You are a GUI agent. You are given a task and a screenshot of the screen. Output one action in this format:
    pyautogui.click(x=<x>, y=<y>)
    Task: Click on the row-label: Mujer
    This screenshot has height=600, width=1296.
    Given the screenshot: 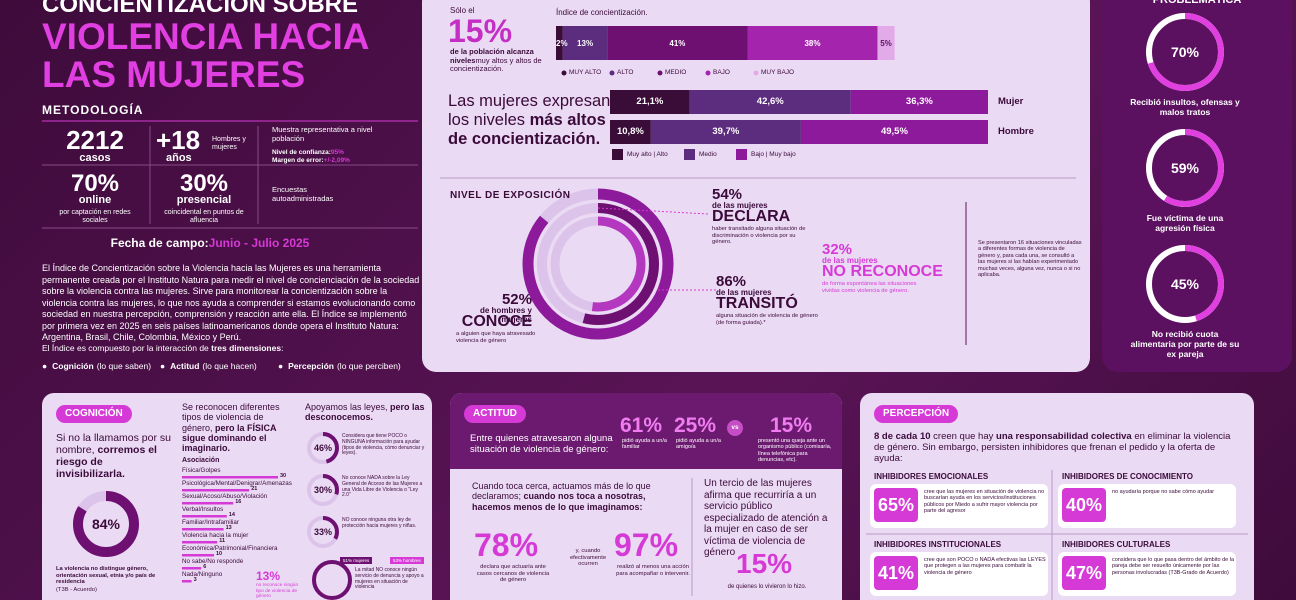 What is the action you would take?
    pyautogui.click(x=1011, y=101)
    